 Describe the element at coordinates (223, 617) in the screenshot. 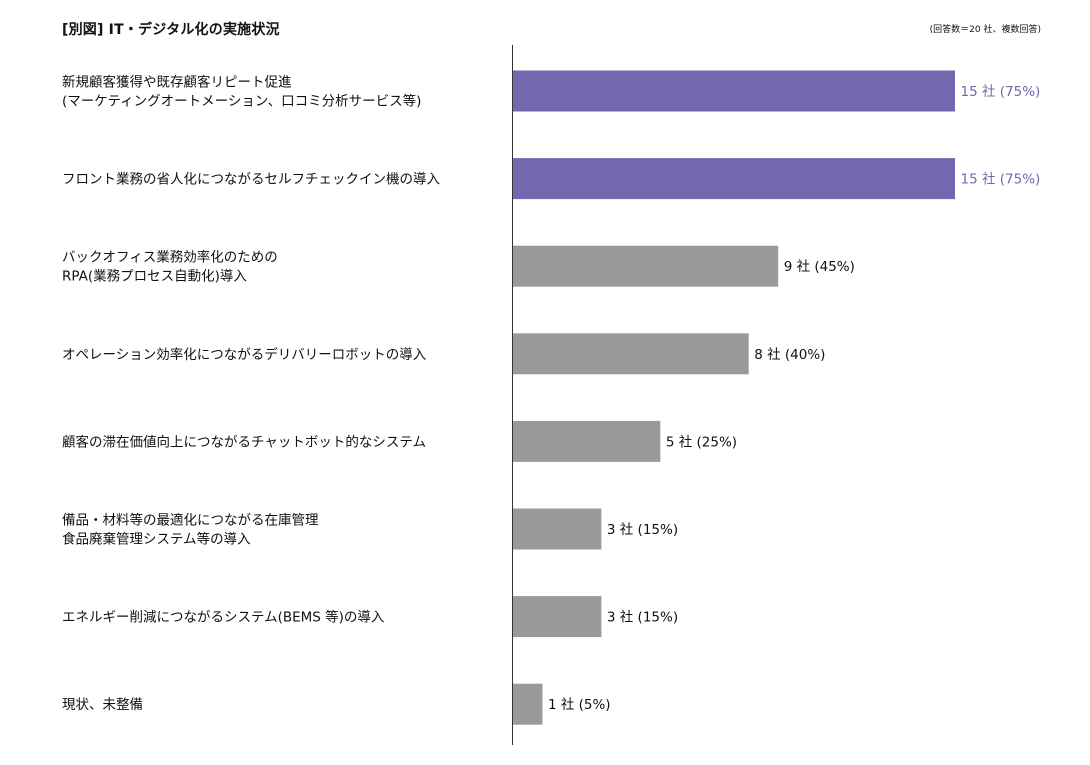

I see `category-label-7: エネルギー削減につながるシステム(BEMS 等)の導入` at that location.